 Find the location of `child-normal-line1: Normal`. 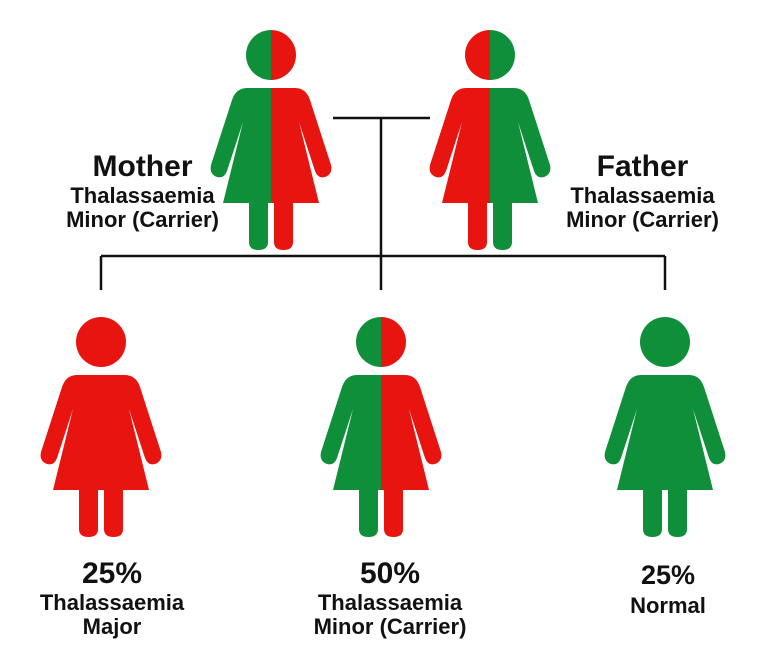

child-normal-line1: Normal is located at coordinates (668, 606).